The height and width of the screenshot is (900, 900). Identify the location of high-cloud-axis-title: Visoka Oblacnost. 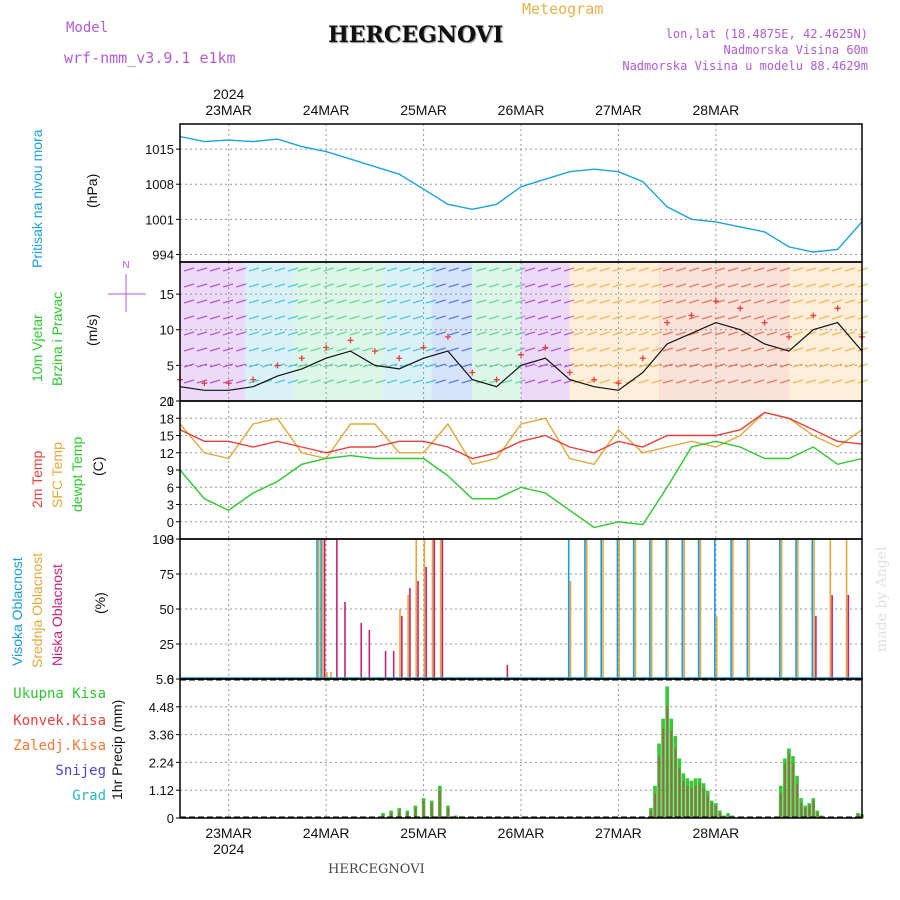
(17, 611).